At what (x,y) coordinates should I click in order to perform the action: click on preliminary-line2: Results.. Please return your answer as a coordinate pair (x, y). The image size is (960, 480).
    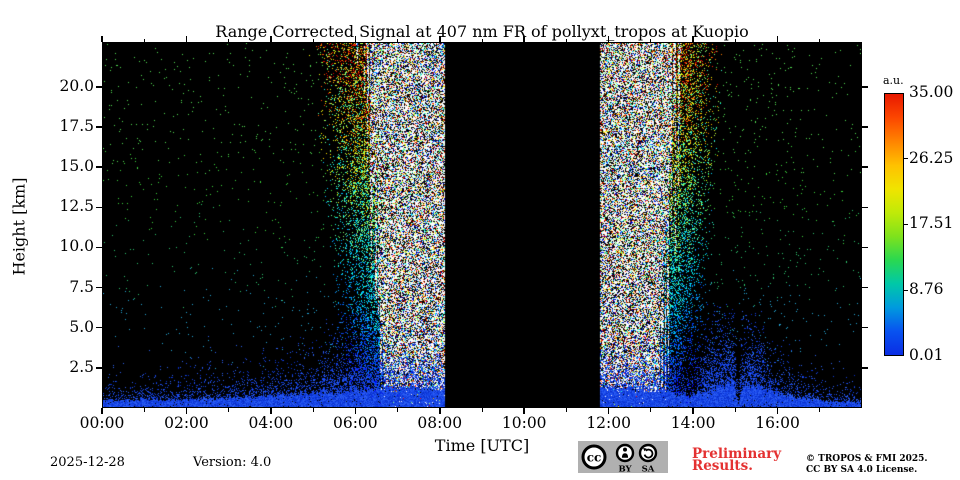
    Looking at the image, I should click on (722, 465).